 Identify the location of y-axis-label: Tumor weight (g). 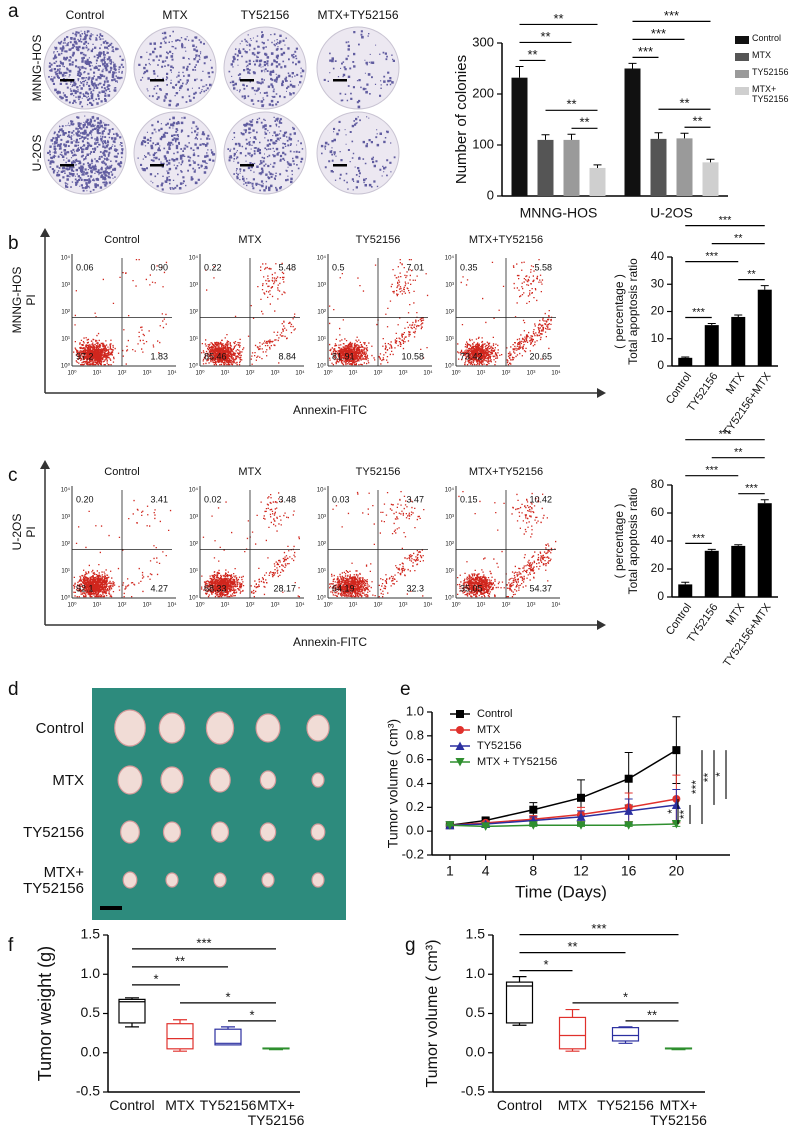
(45, 1013).